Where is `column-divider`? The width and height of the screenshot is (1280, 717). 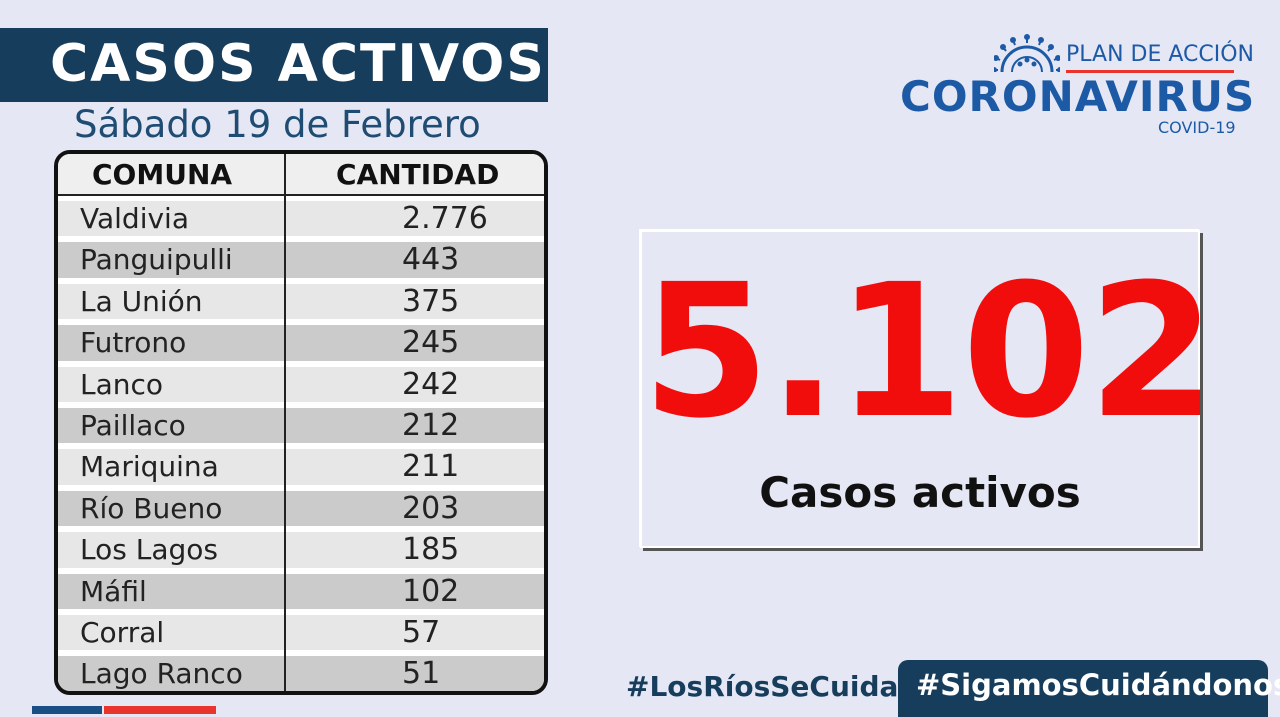
column-divider is located at coordinates (285, 422).